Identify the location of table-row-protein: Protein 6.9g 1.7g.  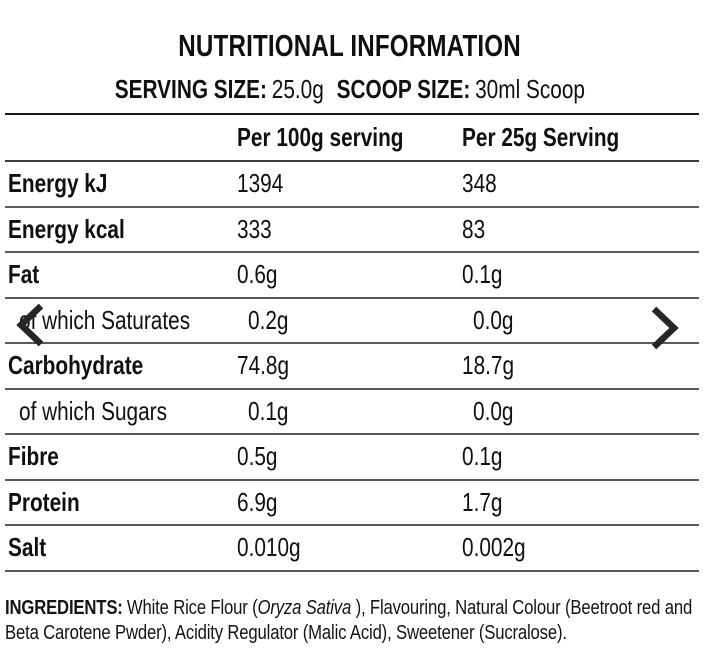
(352, 503).